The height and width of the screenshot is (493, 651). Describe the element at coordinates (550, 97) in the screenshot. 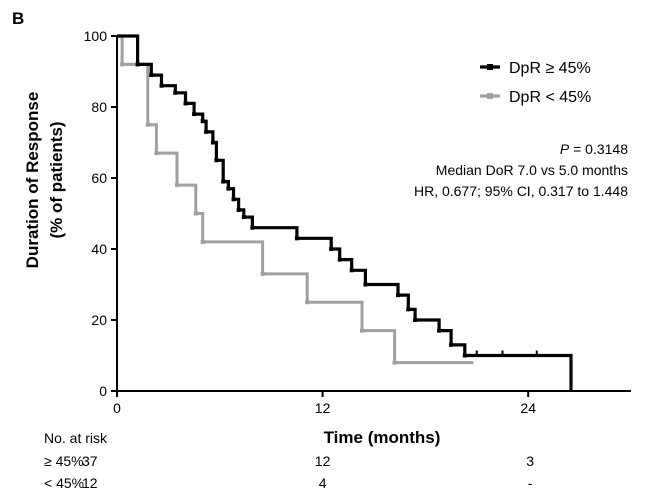

I see `legend-label-dpr-low: DpR < 45%` at that location.